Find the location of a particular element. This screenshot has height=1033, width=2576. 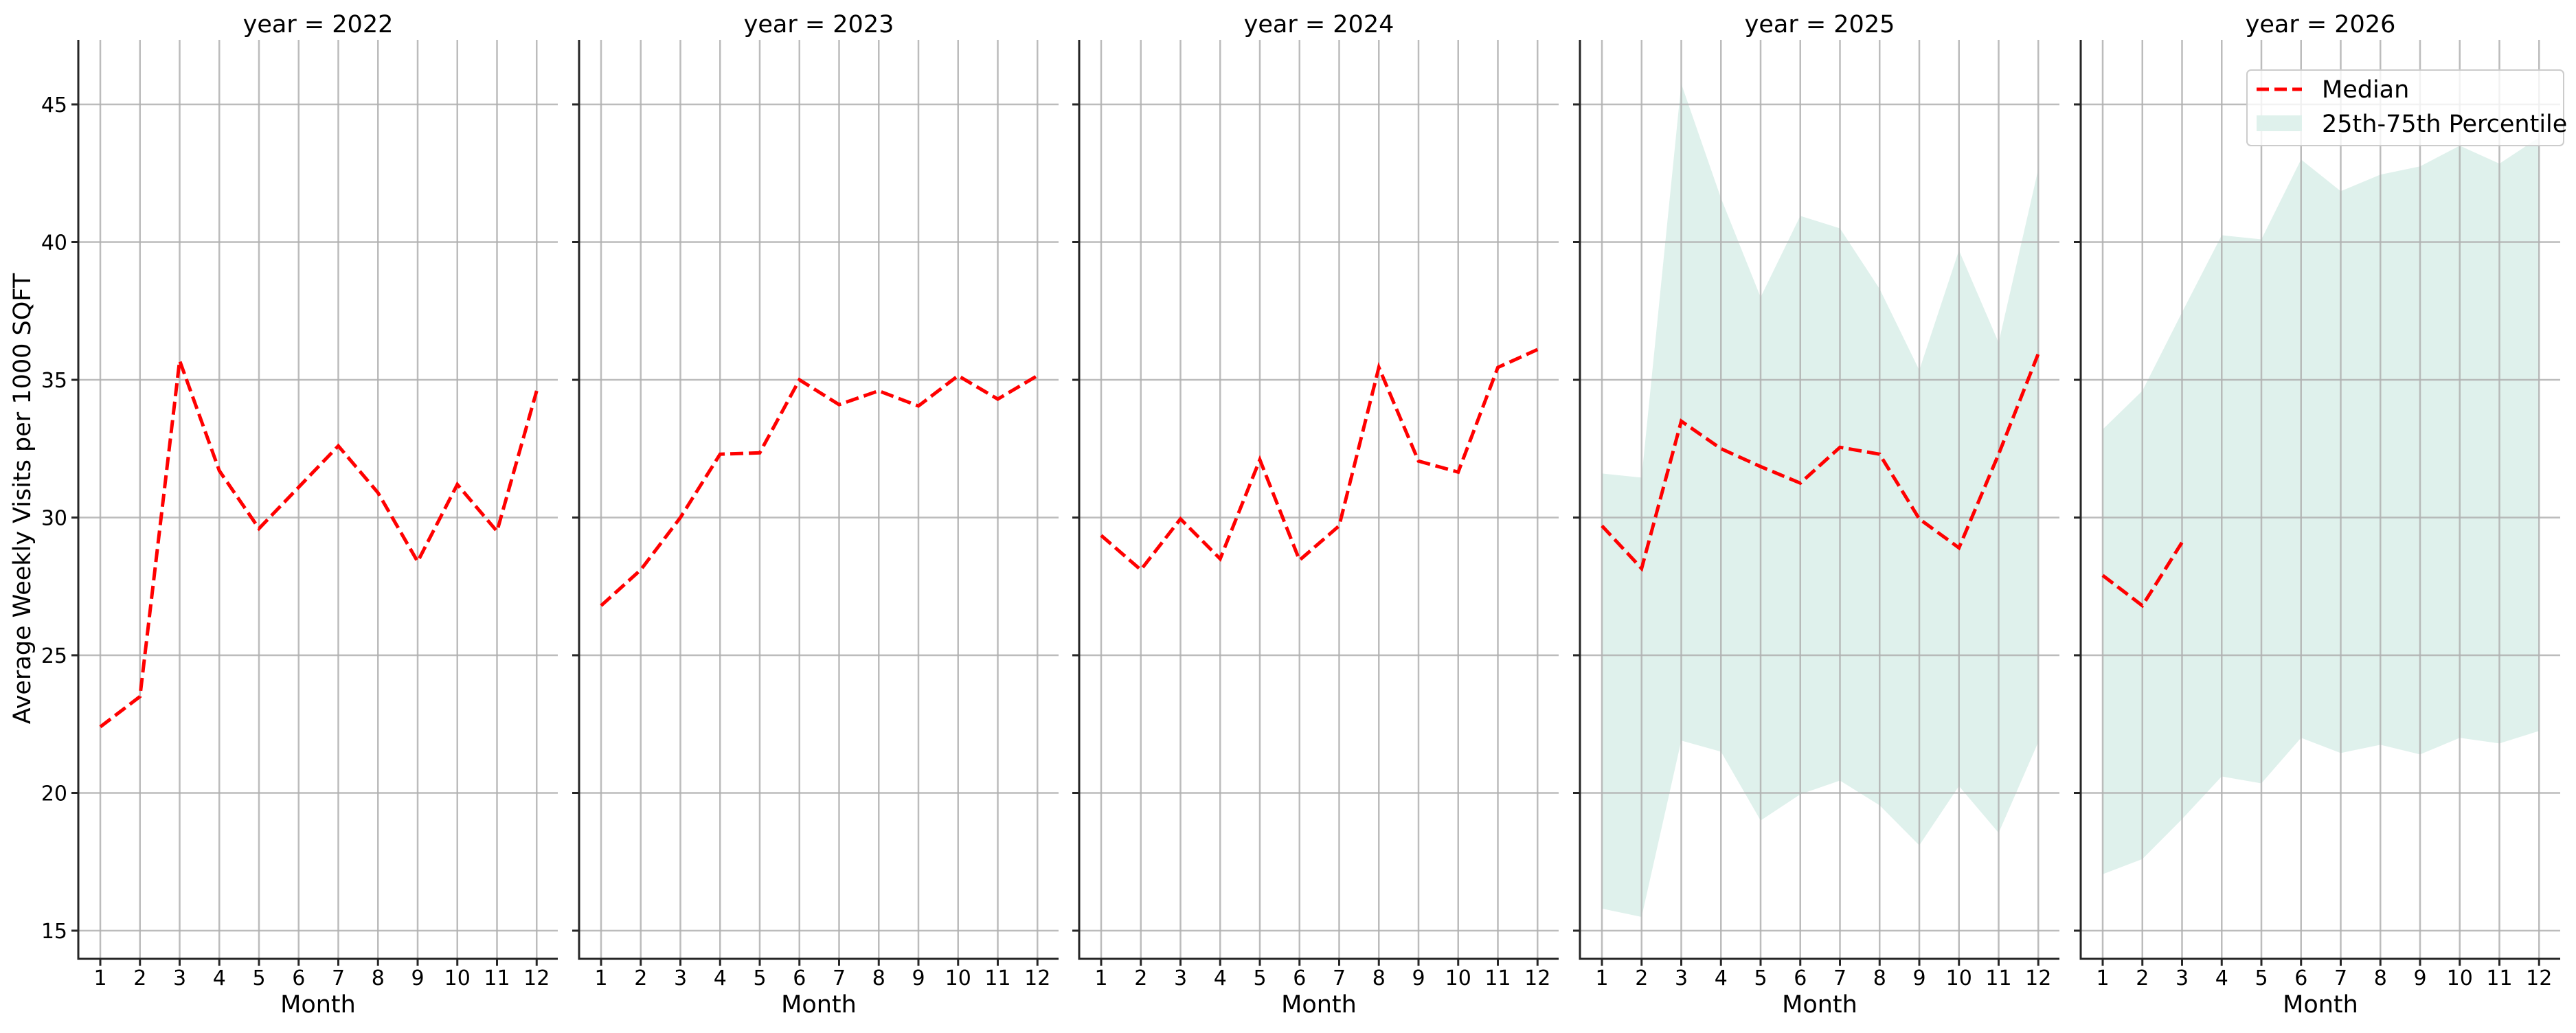

panel-title: year = 2022 is located at coordinates (318, 24).